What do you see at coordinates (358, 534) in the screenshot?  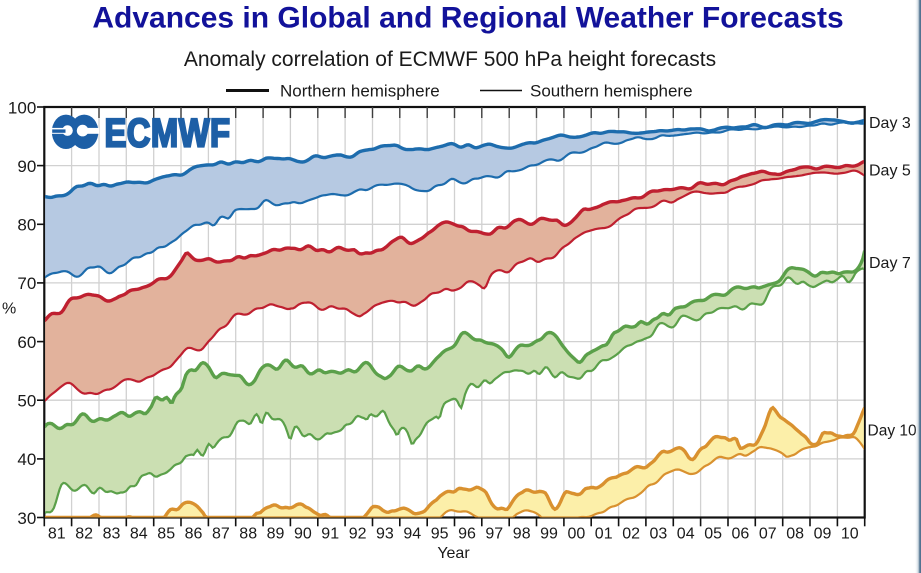 I see `svg-text: 92` at bounding box center [358, 534].